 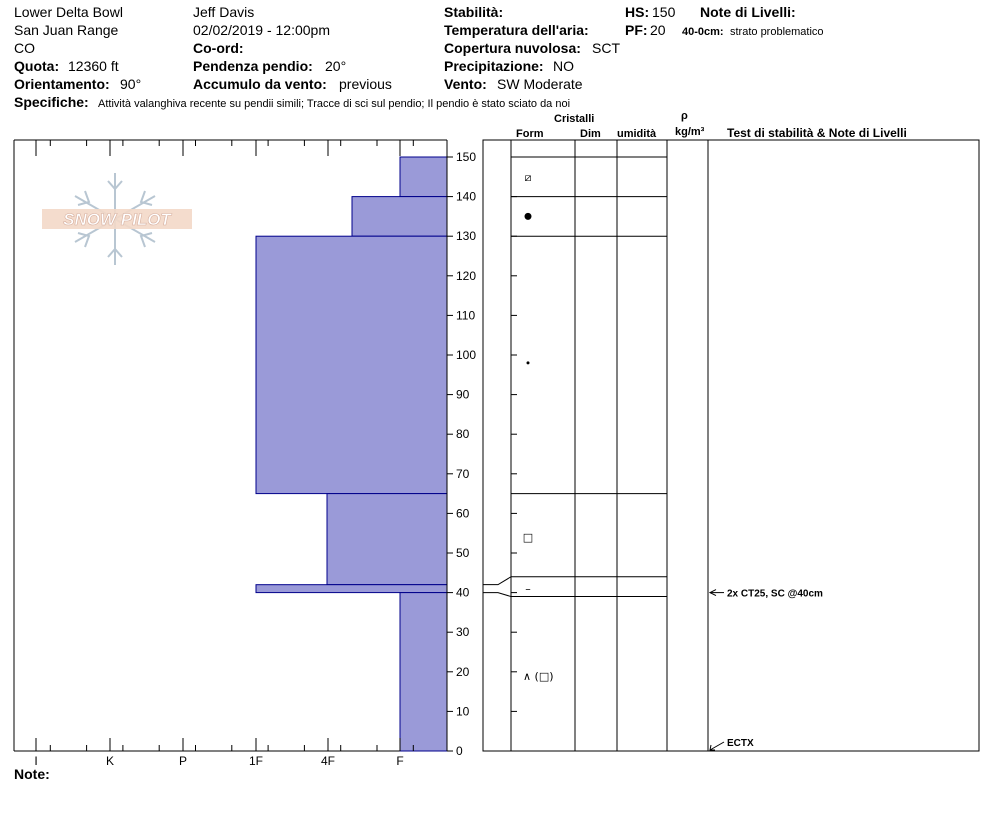 I want to click on pf-value: 20, so click(x=658, y=30).